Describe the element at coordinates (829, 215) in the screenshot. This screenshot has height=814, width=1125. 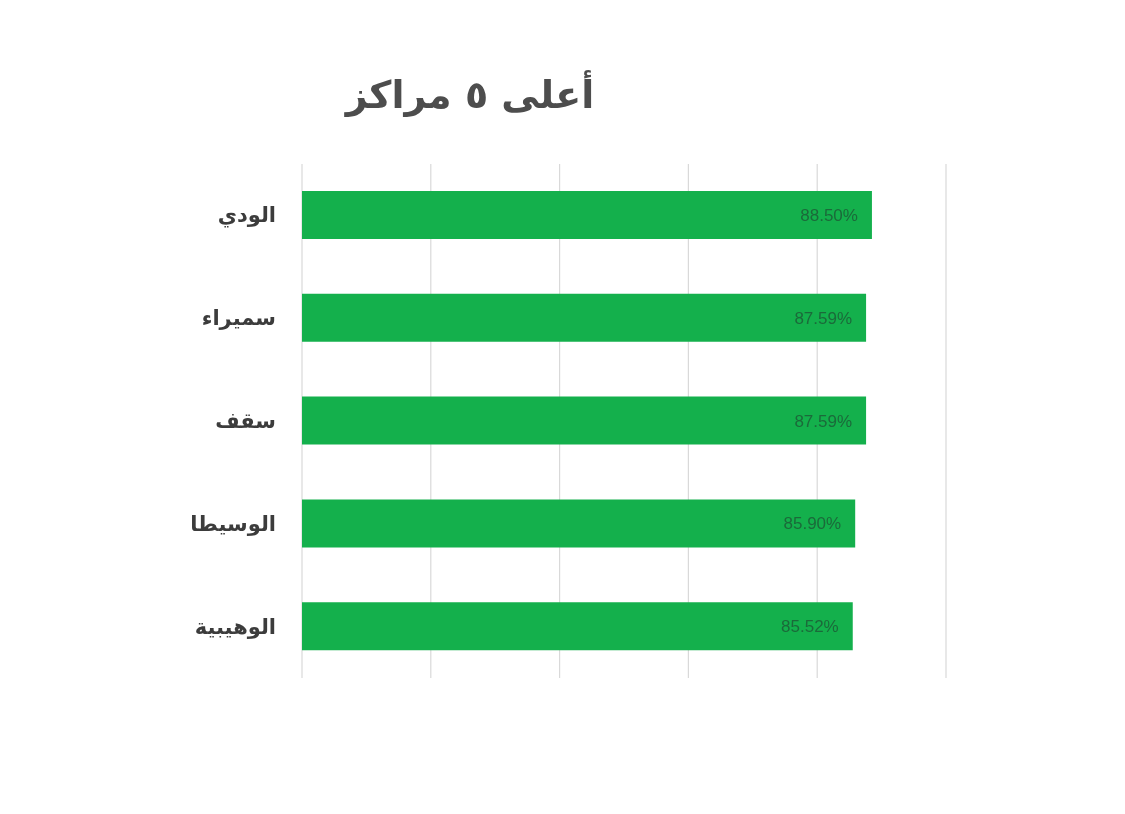
I see `data-label: 88.50%` at that location.